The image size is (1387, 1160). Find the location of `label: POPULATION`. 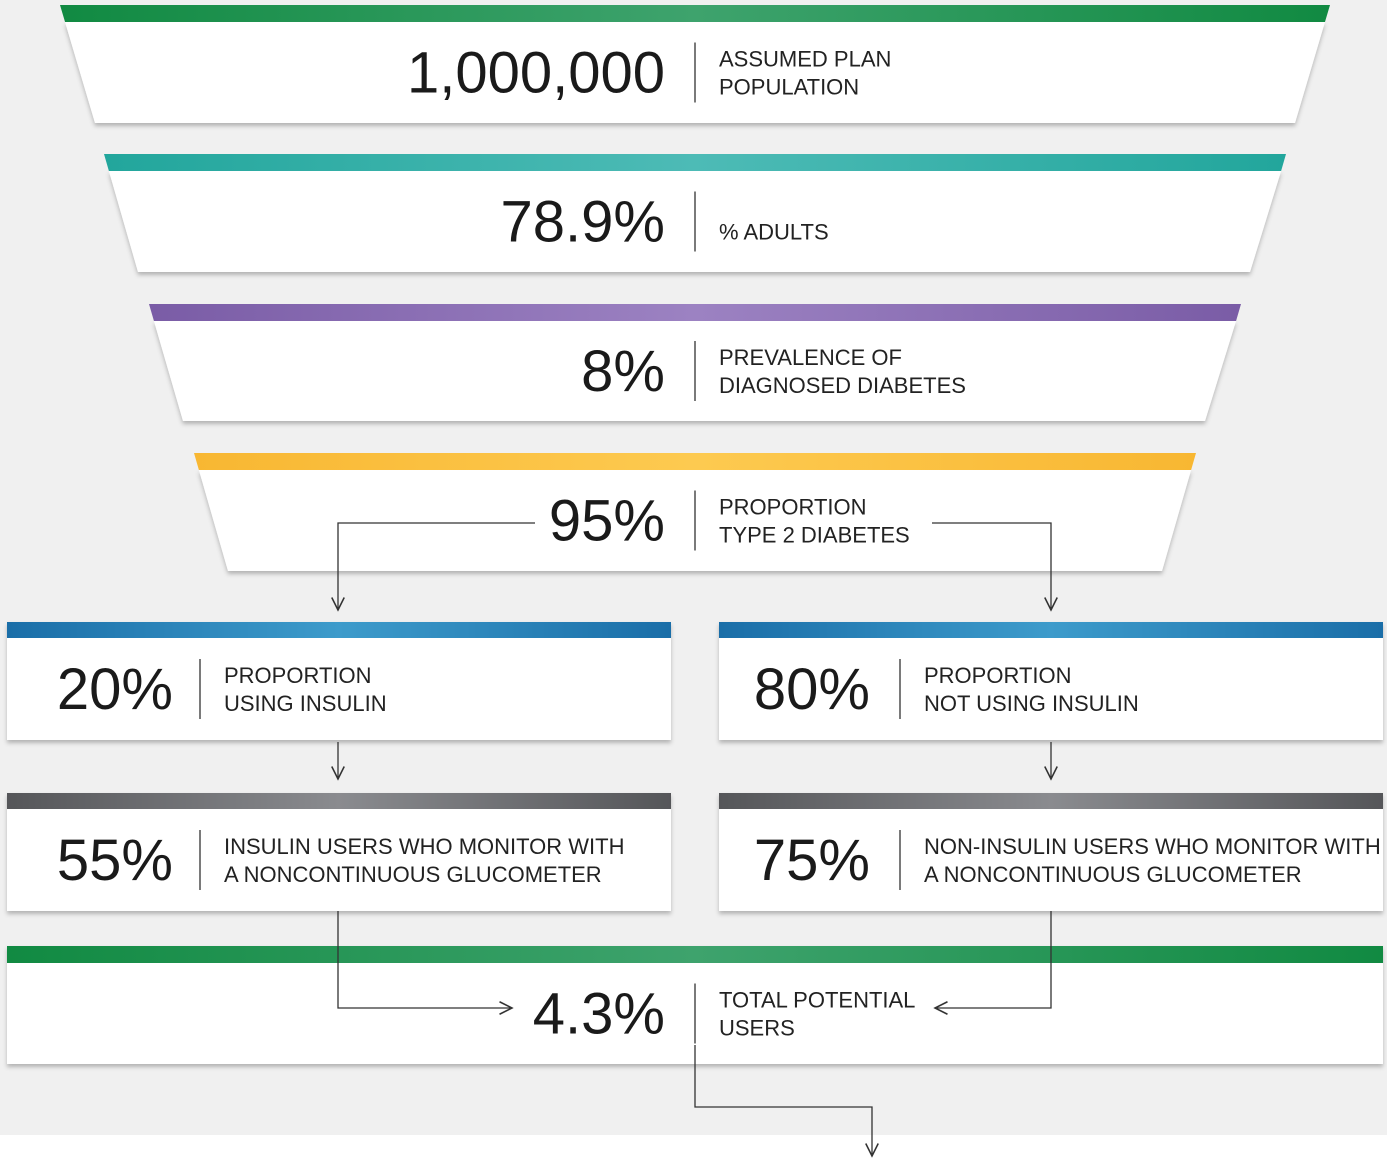

label: POPULATION is located at coordinates (789, 87).